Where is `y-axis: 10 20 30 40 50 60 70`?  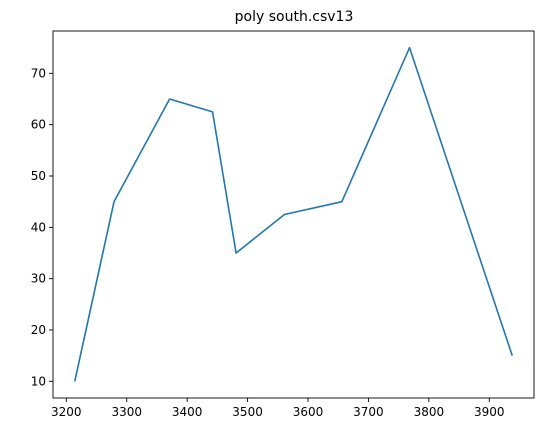 y-axis: 10 20 30 40 50 60 70 is located at coordinates (42, 227).